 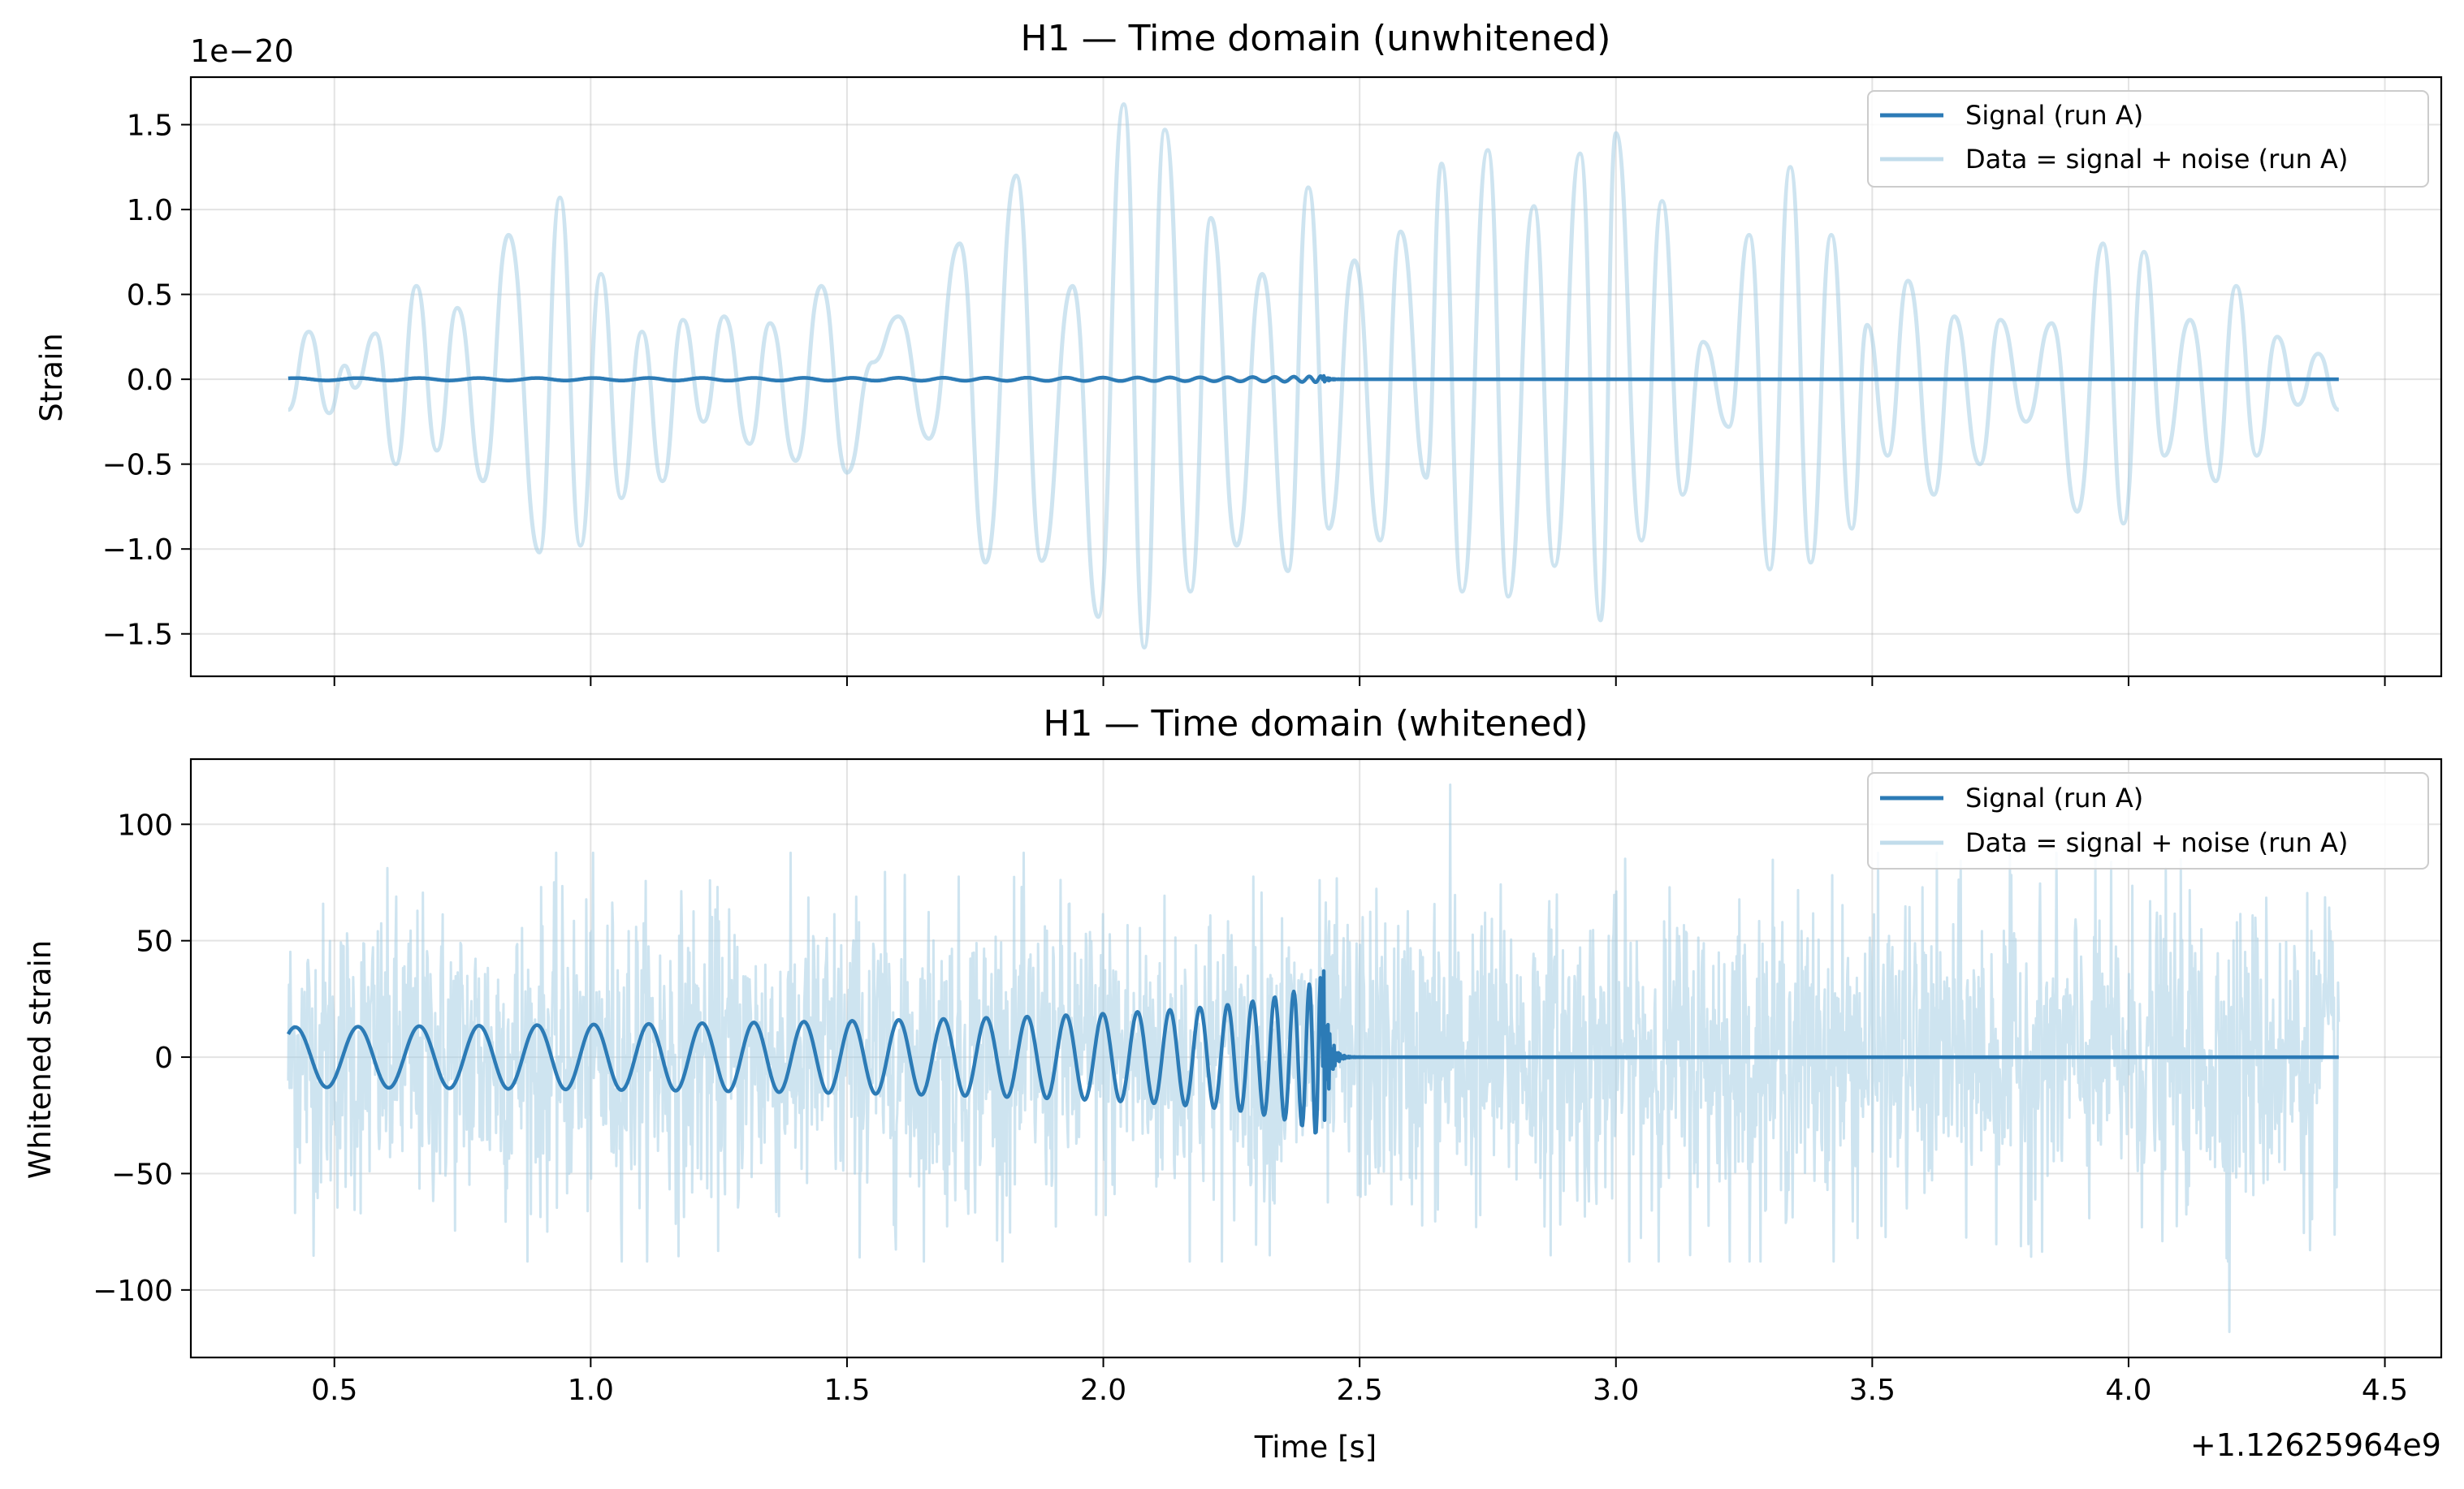 What do you see at coordinates (1103, 1390) in the screenshot?
I see `x-tick-label: 2.0` at bounding box center [1103, 1390].